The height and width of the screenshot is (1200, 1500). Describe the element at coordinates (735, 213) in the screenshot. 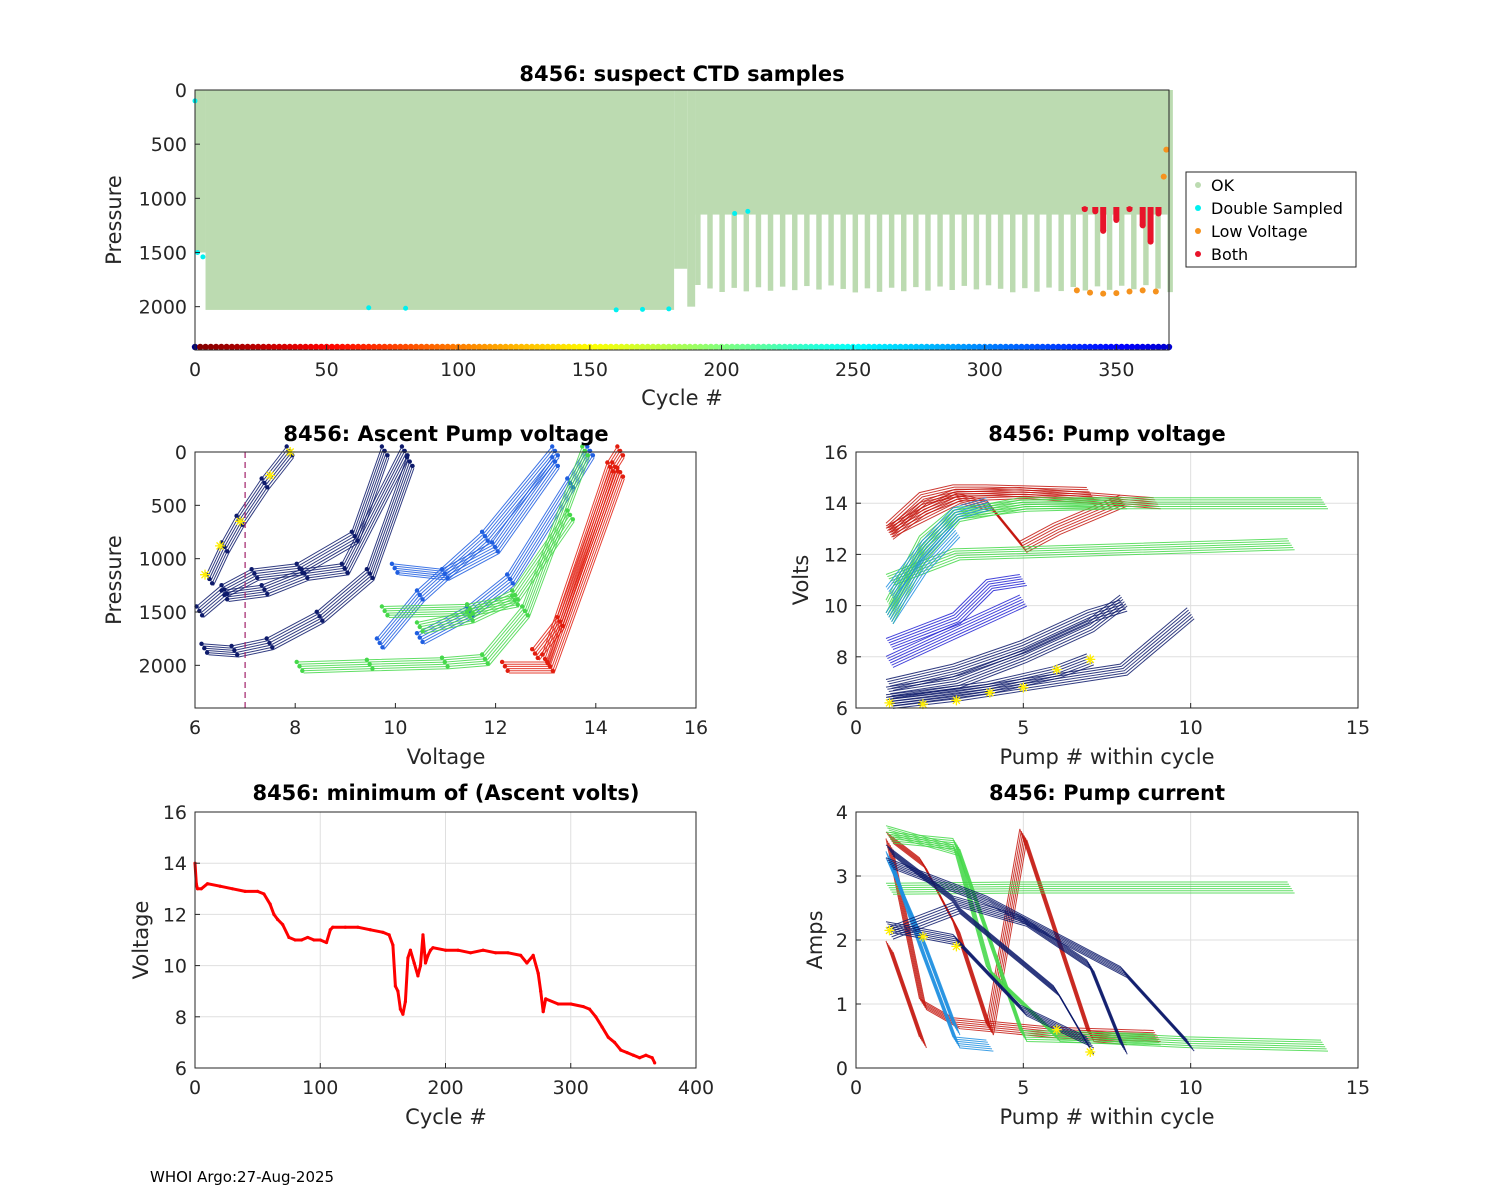

I see `p1-double-sampled-point` at that location.